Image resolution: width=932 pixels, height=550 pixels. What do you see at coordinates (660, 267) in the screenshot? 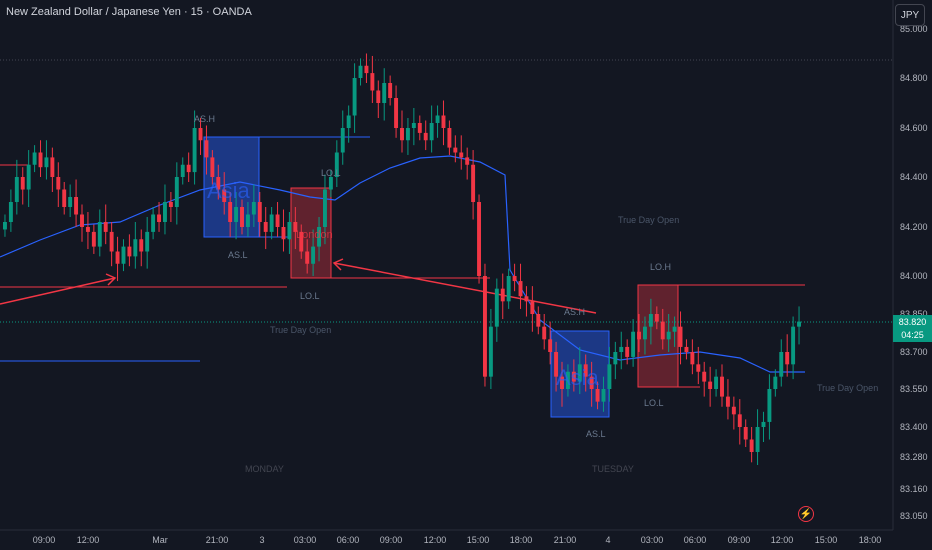
I see `lo-h-label-2: LO.H` at bounding box center [660, 267].